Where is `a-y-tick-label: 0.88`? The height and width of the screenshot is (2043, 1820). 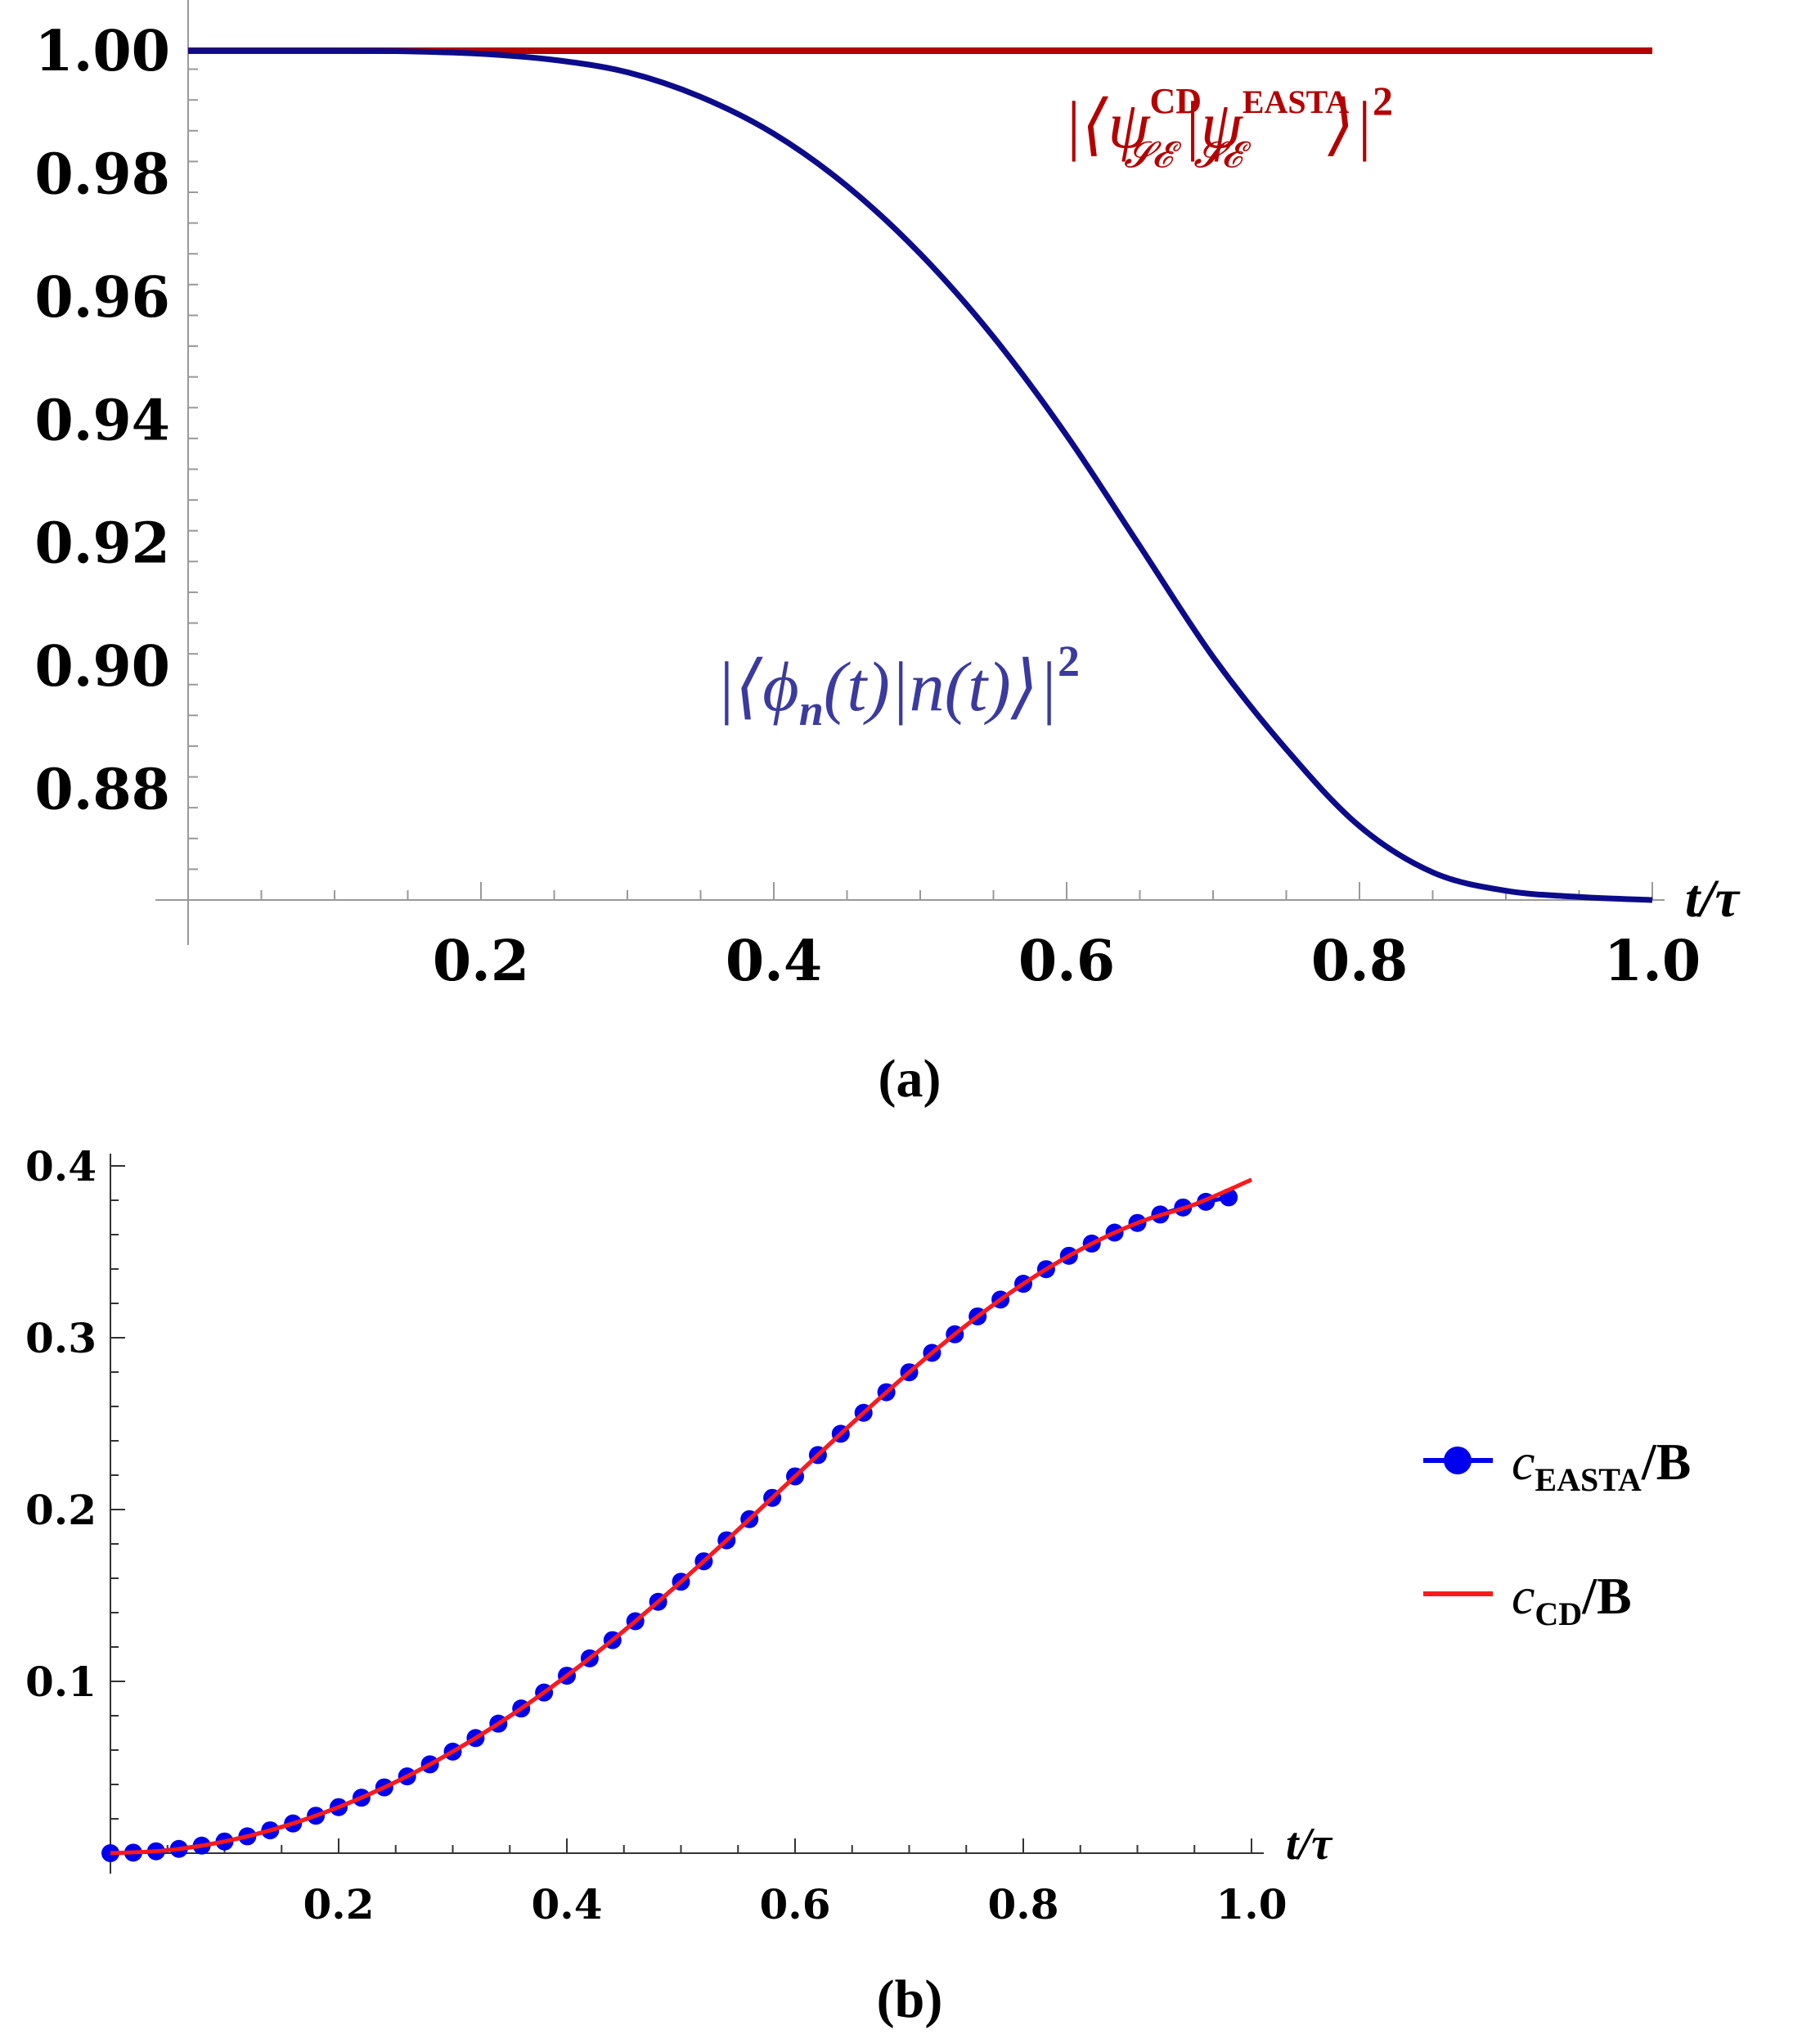 a-y-tick-label: 0.88 is located at coordinates (102, 791).